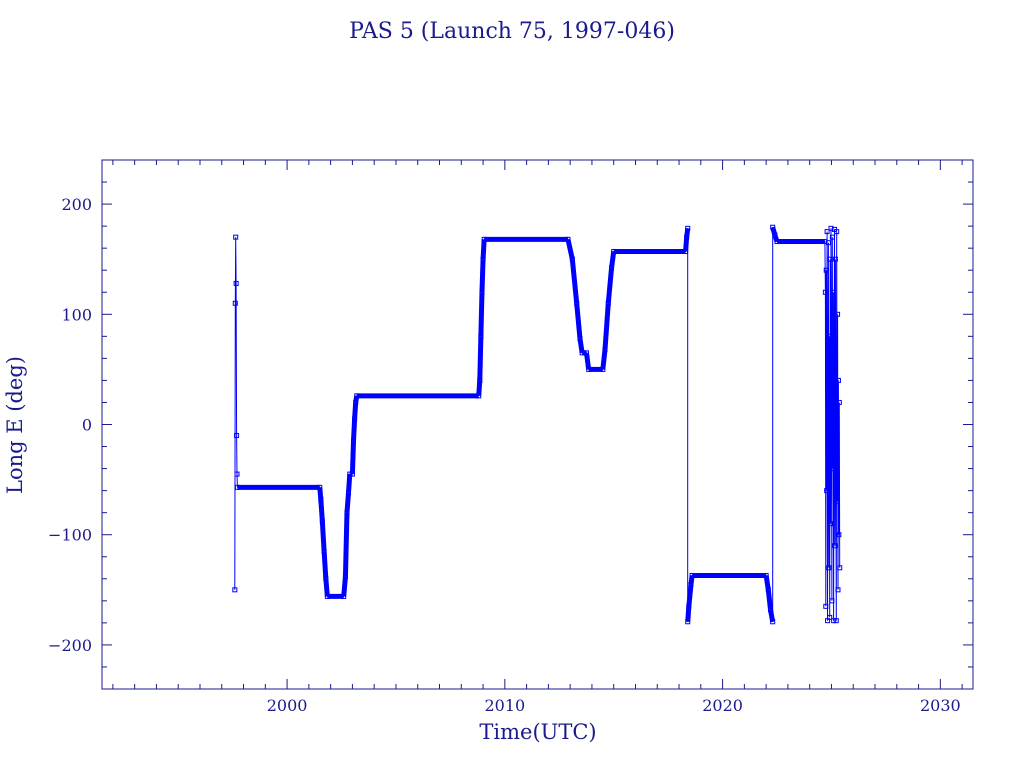  What do you see at coordinates (70, 645) in the screenshot?
I see `y-tick-label: −200` at bounding box center [70, 645].